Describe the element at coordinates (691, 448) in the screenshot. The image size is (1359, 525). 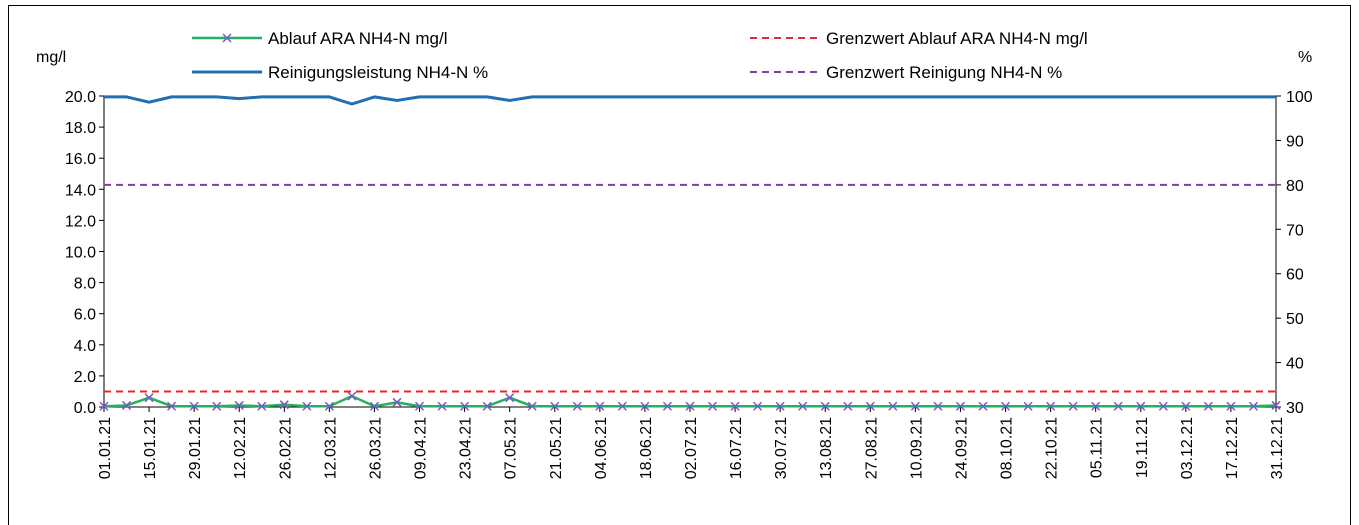
I see `x-tick-label: 02.07.21` at that location.